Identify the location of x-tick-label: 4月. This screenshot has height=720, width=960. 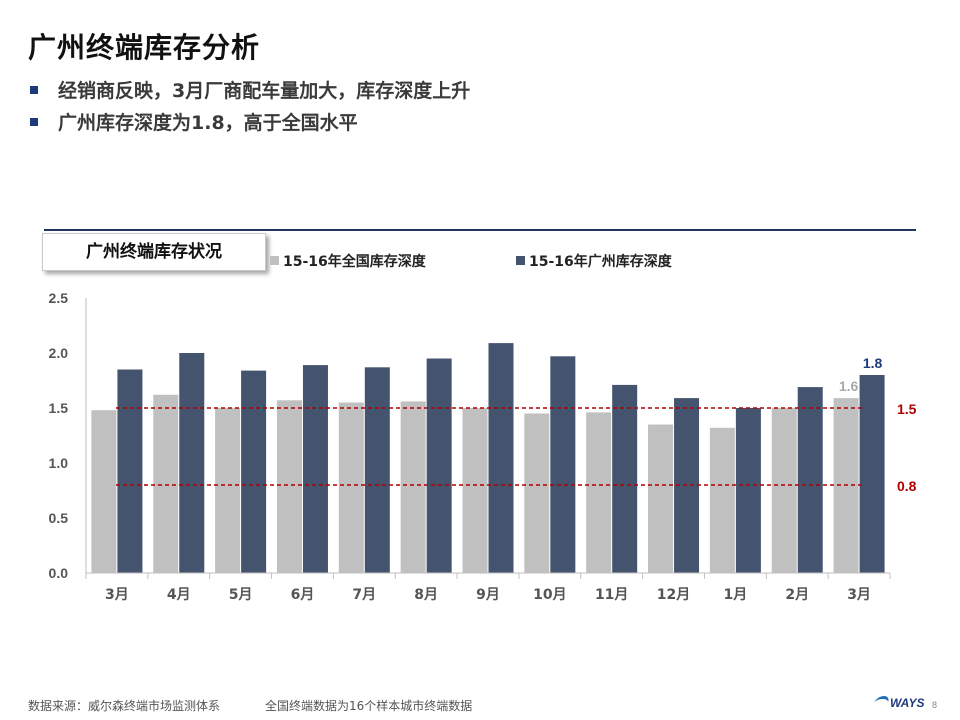
(179, 595).